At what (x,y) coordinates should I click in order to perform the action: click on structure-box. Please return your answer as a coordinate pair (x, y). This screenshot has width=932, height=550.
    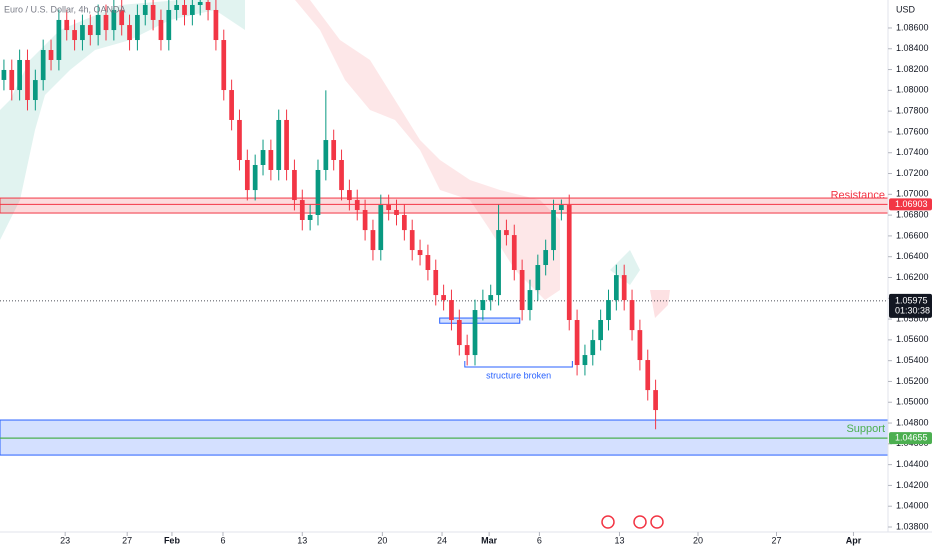
    Looking at the image, I should click on (480, 320).